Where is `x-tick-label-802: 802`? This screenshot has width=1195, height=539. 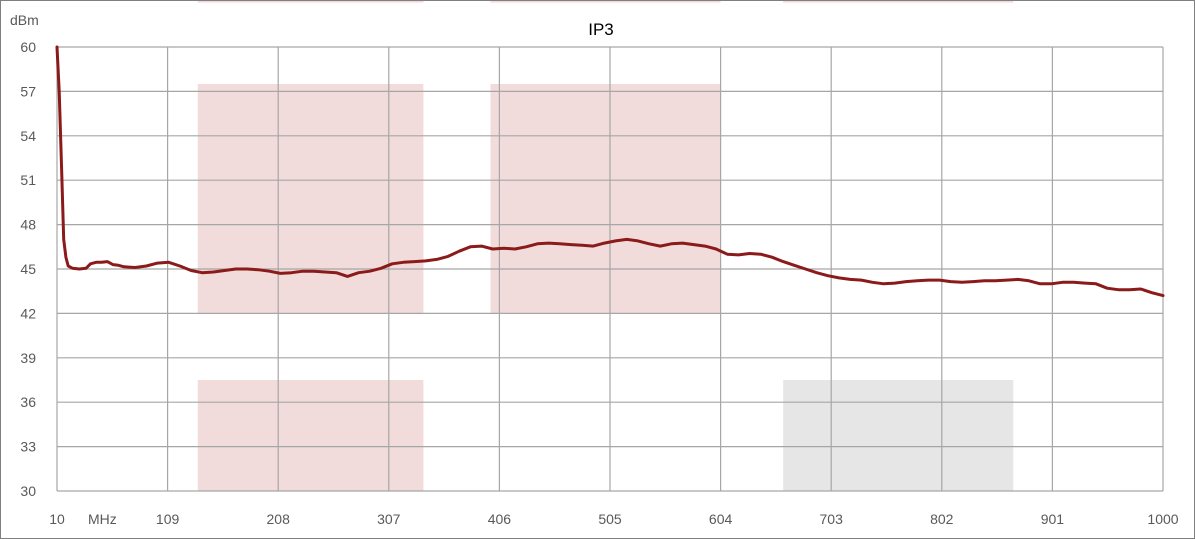
x-tick-label-802: 802 is located at coordinates (942, 519).